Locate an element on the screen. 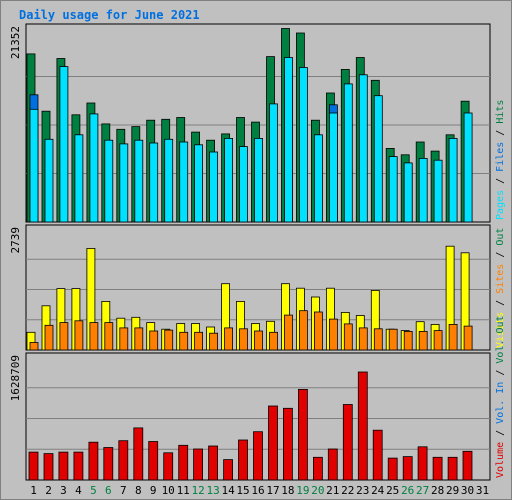 The height and width of the screenshot is (500, 512). x-tick-label-day-1: 1 is located at coordinates (33, 490).